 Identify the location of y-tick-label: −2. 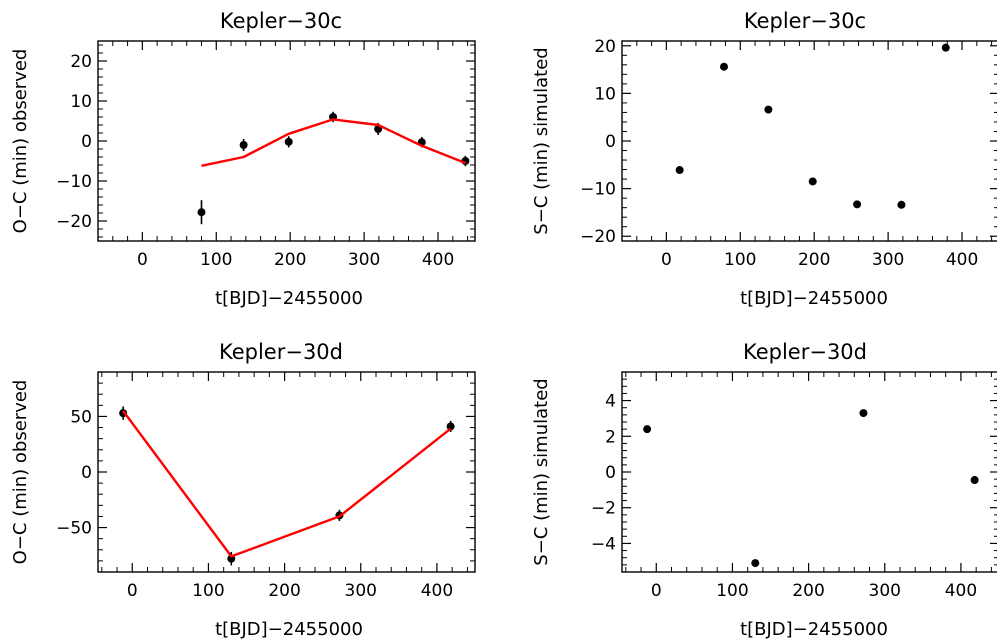
(603, 509).